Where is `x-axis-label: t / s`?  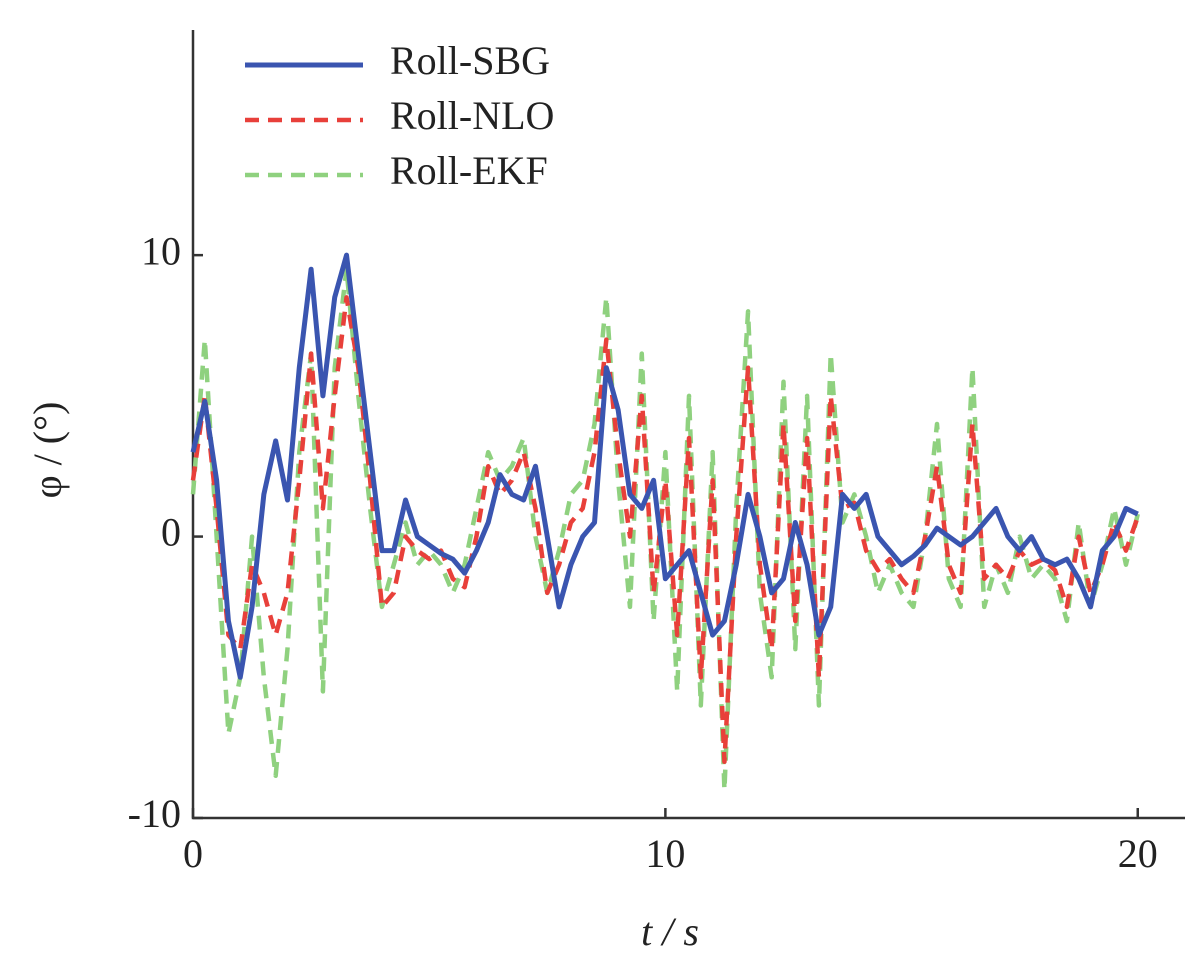 x-axis-label: t / s is located at coordinates (670, 931).